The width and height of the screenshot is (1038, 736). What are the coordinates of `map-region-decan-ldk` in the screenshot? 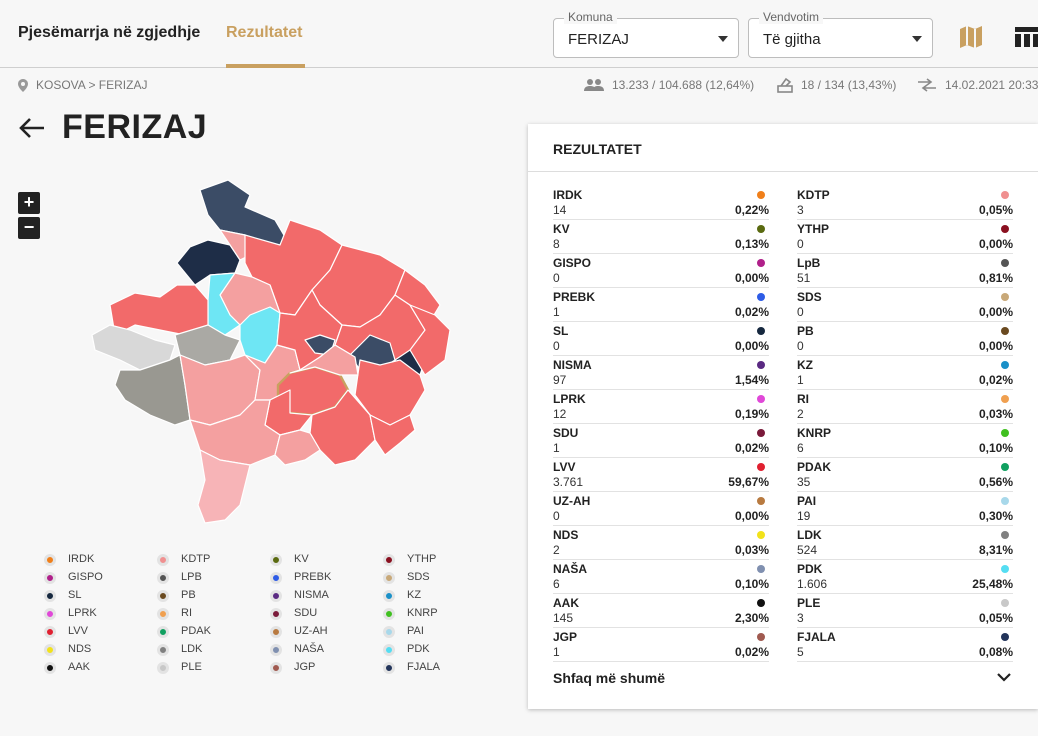 It's located at (152, 390).